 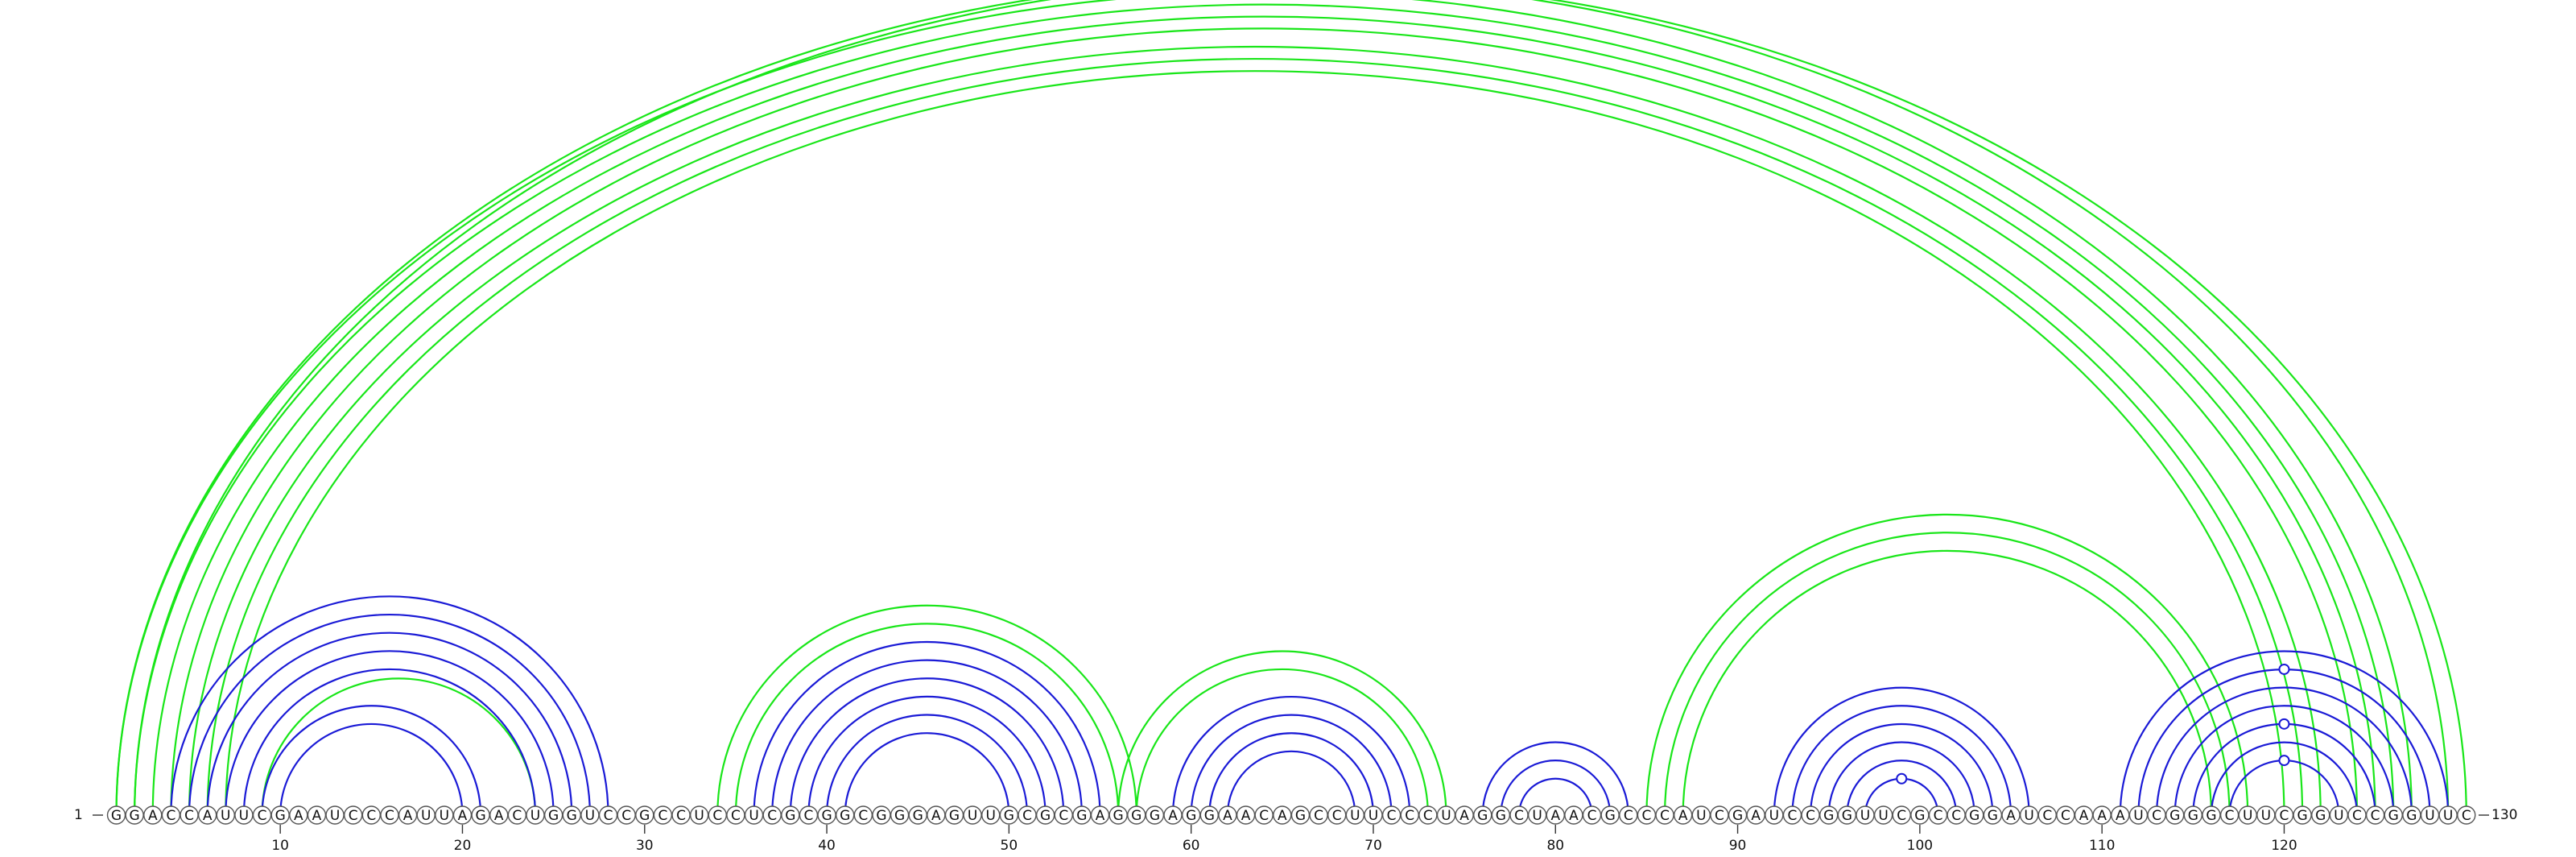 I want to click on nucleotide-24: U, so click(x=535, y=815).